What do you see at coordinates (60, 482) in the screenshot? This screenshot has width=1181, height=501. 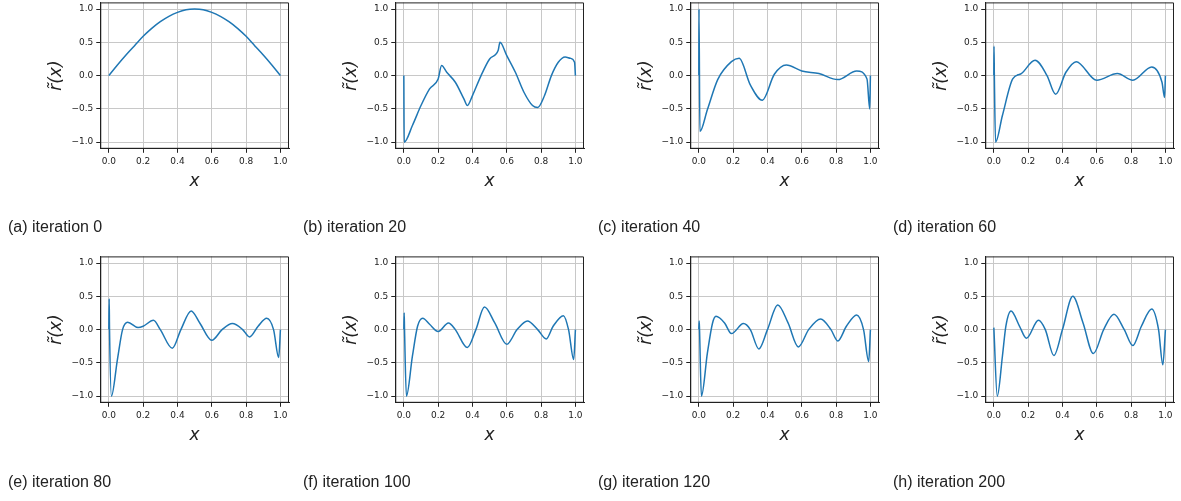 I see `text: (e) iteration 80` at bounding box center [60, 482].